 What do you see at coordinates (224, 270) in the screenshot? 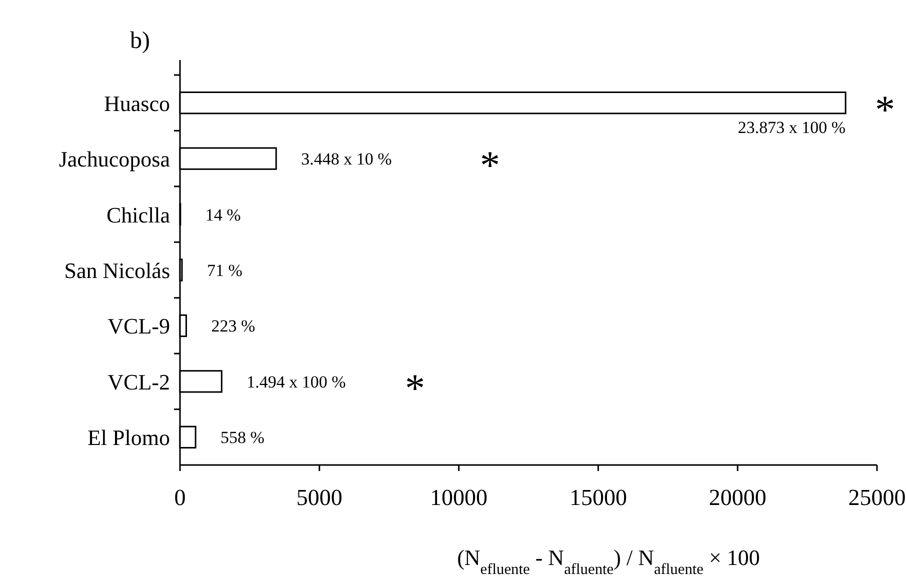
I see `data-label: 71 %` at bounding box center [224, 270].